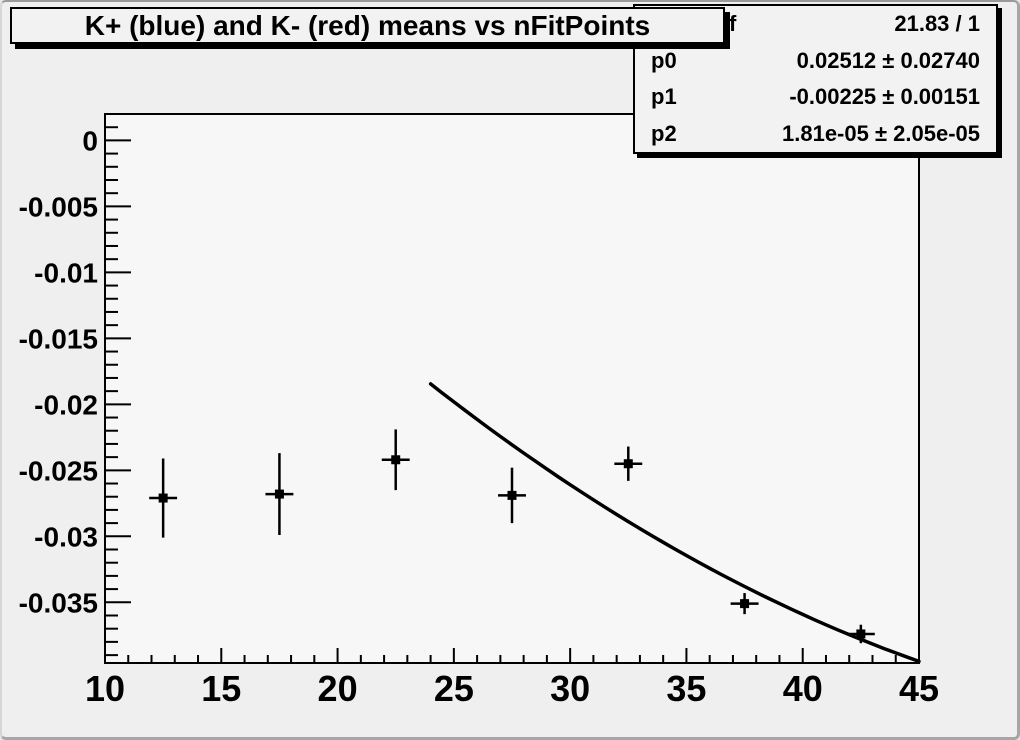 The width and height of the screenshot is (1020, 740). I want to click on x-tick-label: 30, so click(570, 688).